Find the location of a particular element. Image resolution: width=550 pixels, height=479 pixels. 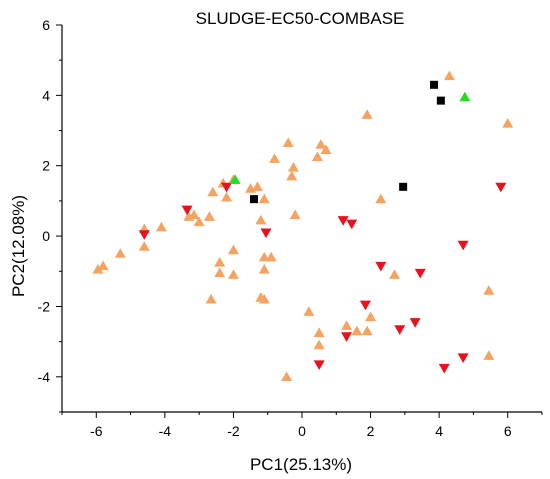

y-tick-label: 4 is located at coordinates (46, 95).